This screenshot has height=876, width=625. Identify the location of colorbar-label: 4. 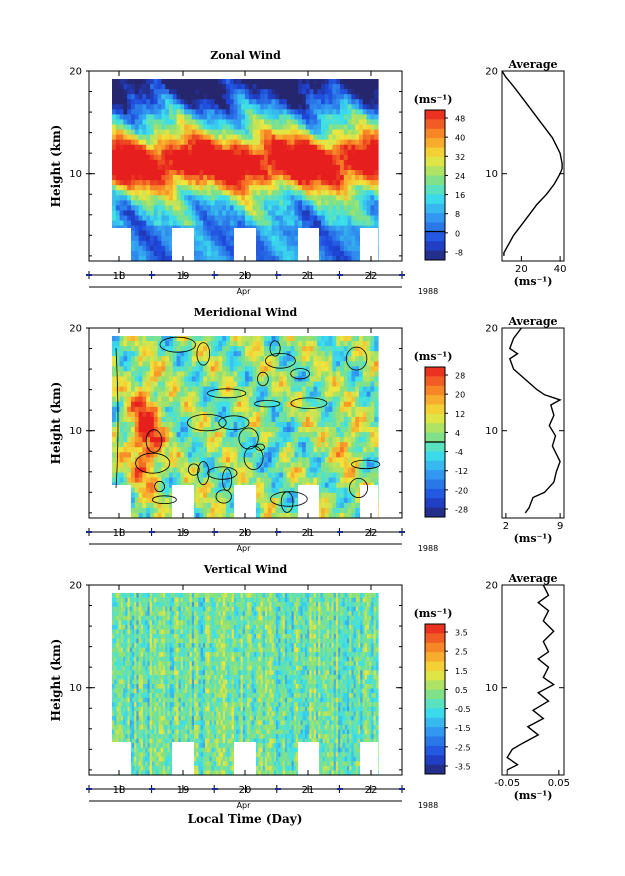
(457, 433).